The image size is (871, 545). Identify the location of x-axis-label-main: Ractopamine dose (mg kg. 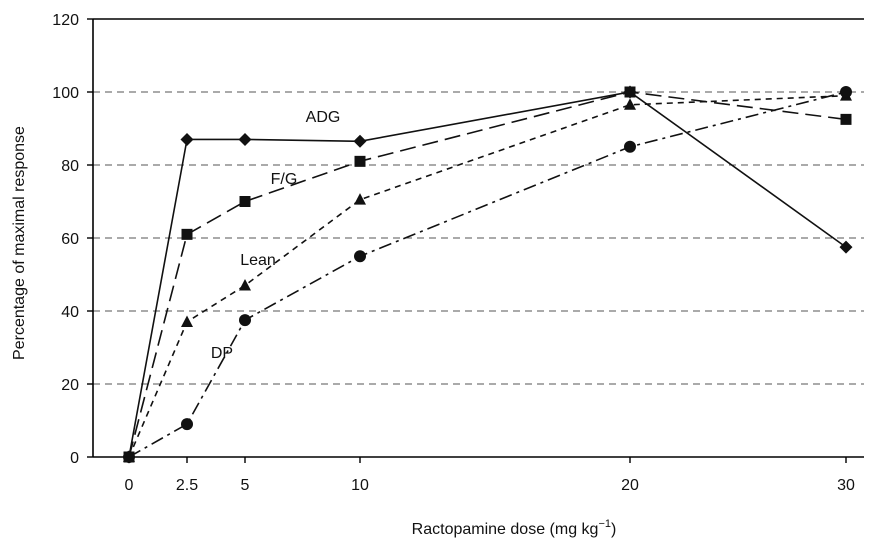
(505, 529).